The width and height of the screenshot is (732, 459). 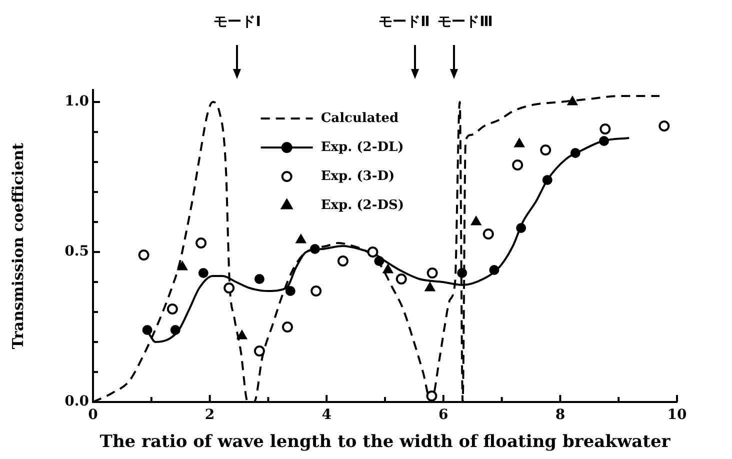 I want to click on y-tick-label: 0.0, so click(x=77, y=402).